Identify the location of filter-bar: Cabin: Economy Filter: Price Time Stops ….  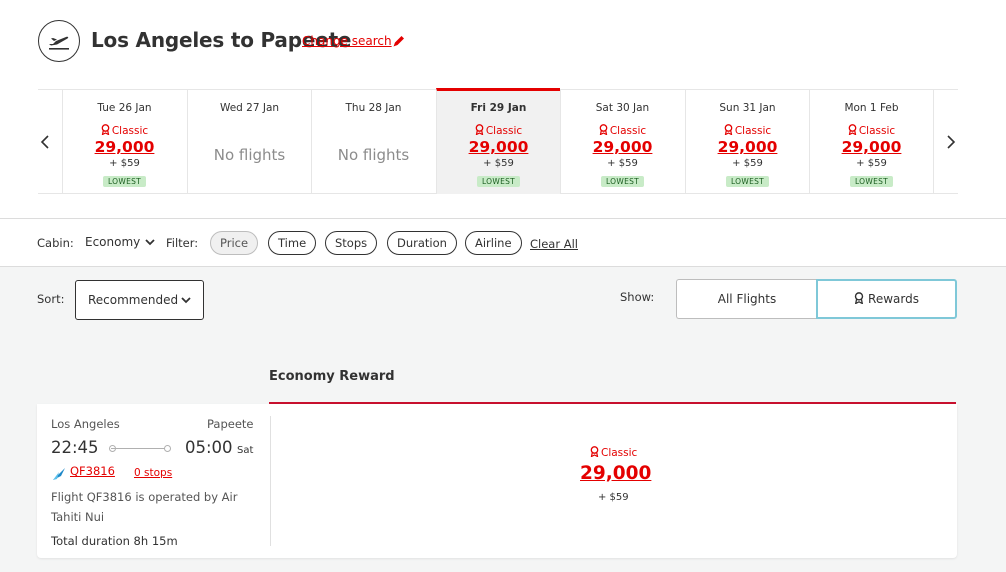
(503, 242).